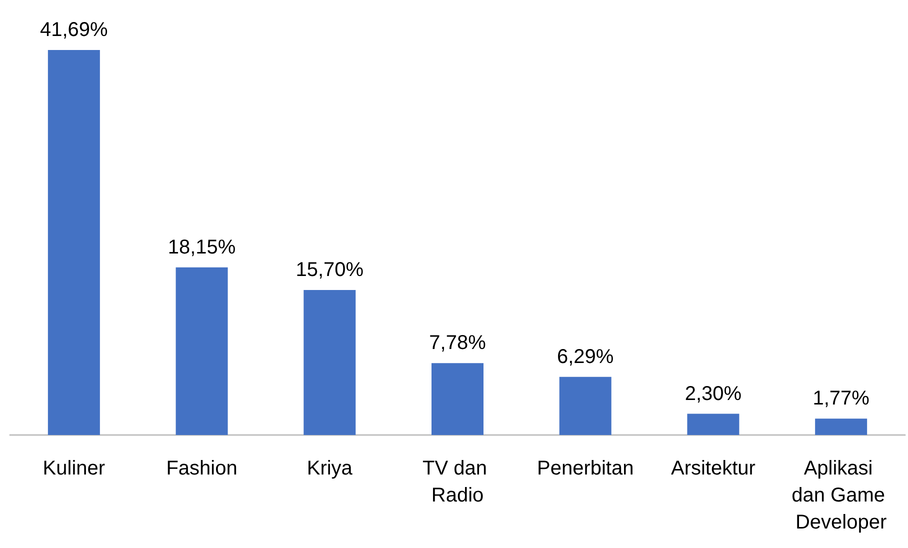 Image resolution: width=908 pixels, height=548 pixels. What do you see at coordinates (330, 469) in the screenshot?
I see `x-tick-label: Kriya` at bounding box center [330, 469].